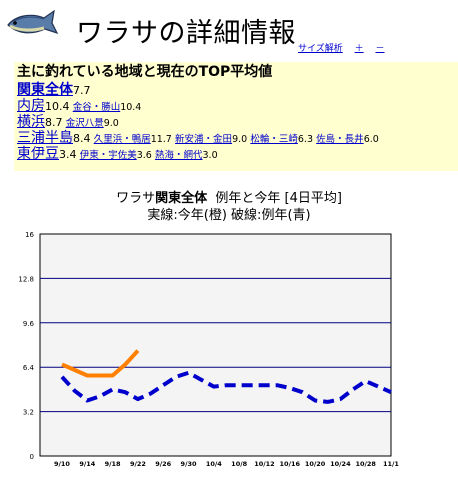 The image size is (458, 485). Describe the element at coordinates (122, 139) in the screenshot. I see `port-link: 久里浜・鴨居` at that location.